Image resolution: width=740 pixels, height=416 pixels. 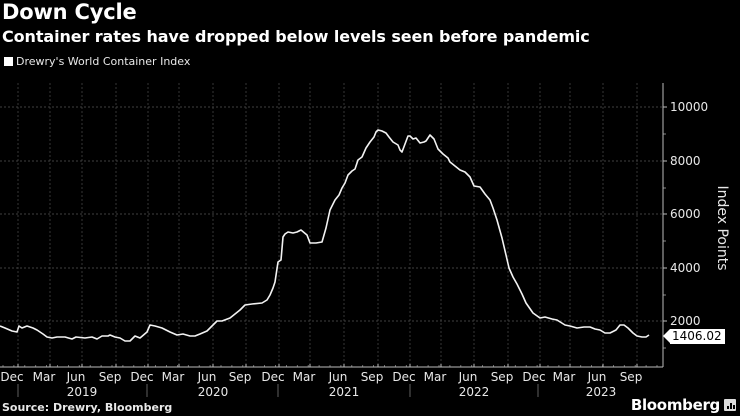 What do you see at coordinates (87, 407) in the screenshot?
I see `source-note: Source: Drewry, Bloomberg` at bounding box center [87, 407].